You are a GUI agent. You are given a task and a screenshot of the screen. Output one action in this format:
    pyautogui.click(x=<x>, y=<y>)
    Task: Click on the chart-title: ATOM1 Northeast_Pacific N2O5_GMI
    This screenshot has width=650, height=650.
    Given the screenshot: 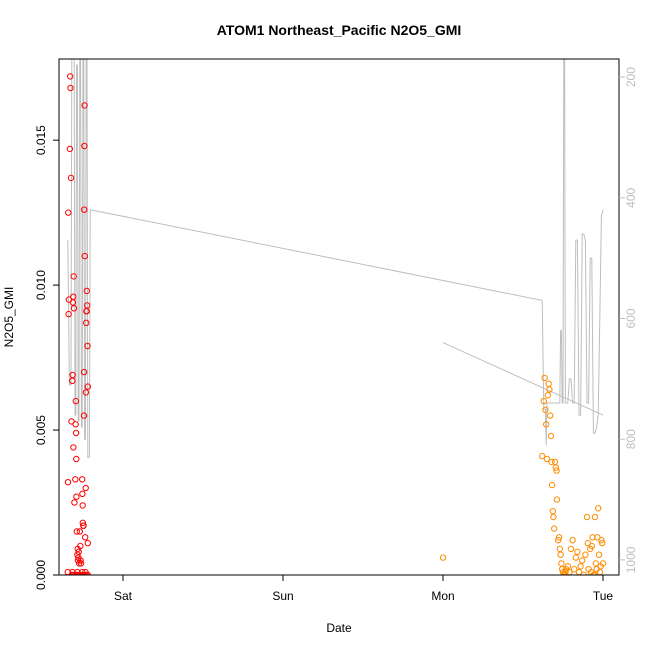 What is the action you would take?
    pyautogui.click(x=339, y=30)
    